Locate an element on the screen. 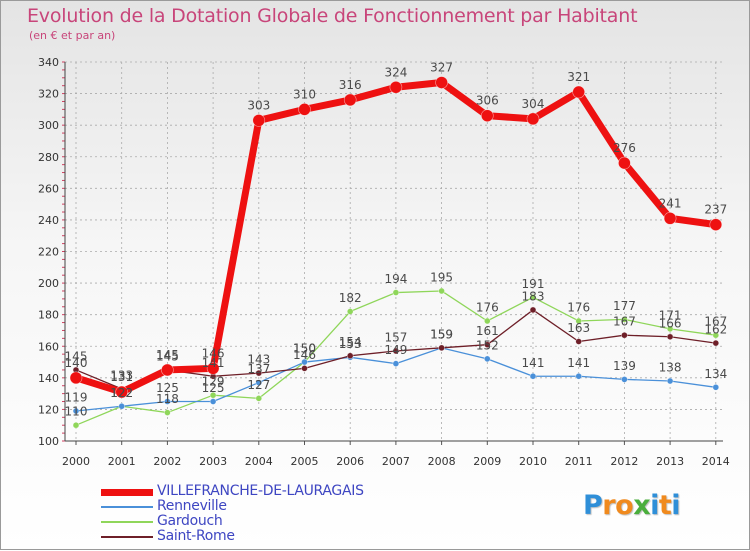 The height and width of the screenshot is (551, 750). data-label-gardouch: 191 is located at coordinates (533, 284).